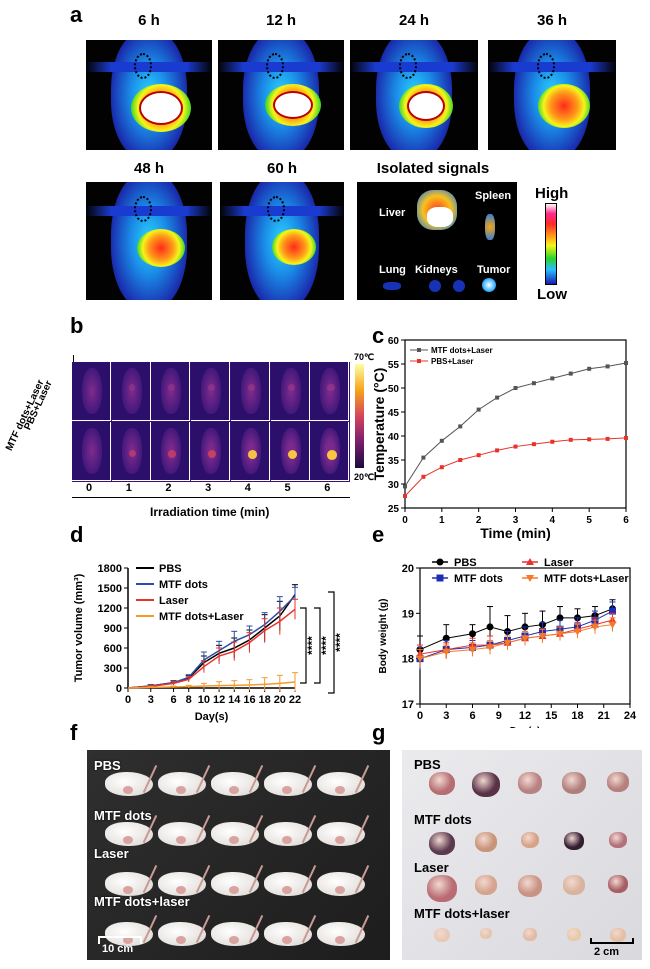 This screenshot has height=969, width=650. Describe the element at coordinates (128, 488) in the screenshot. I see `panel-b-time-tick: 1` at that location.